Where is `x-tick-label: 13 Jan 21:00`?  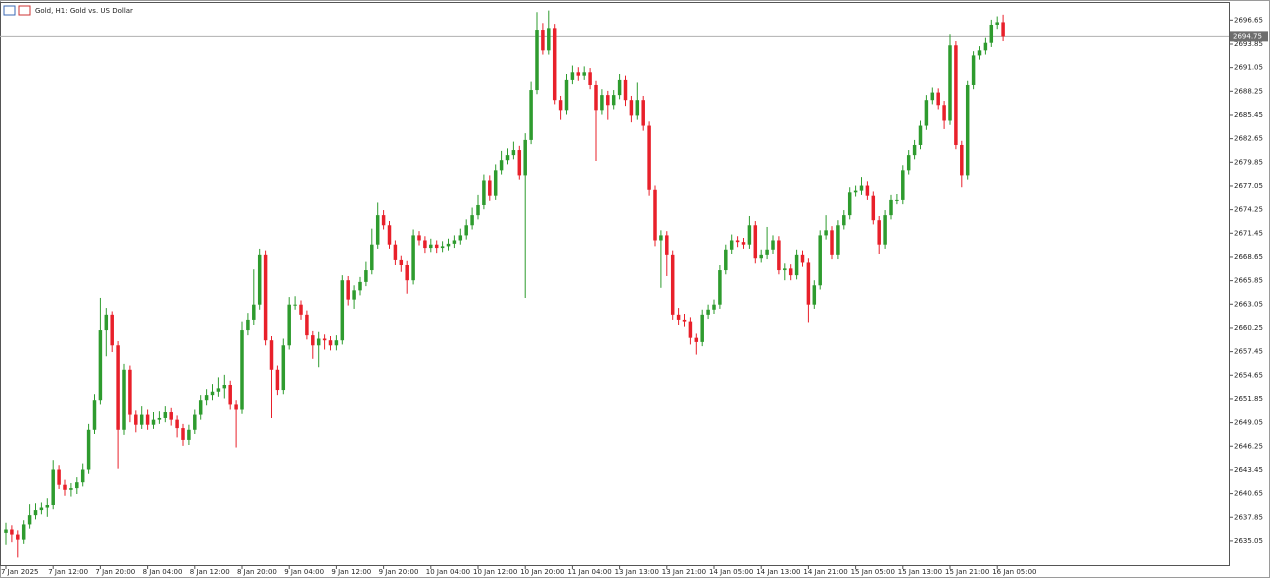 x-tick-label: 13 Jan 21:00 is located at coordinates (684, 572).